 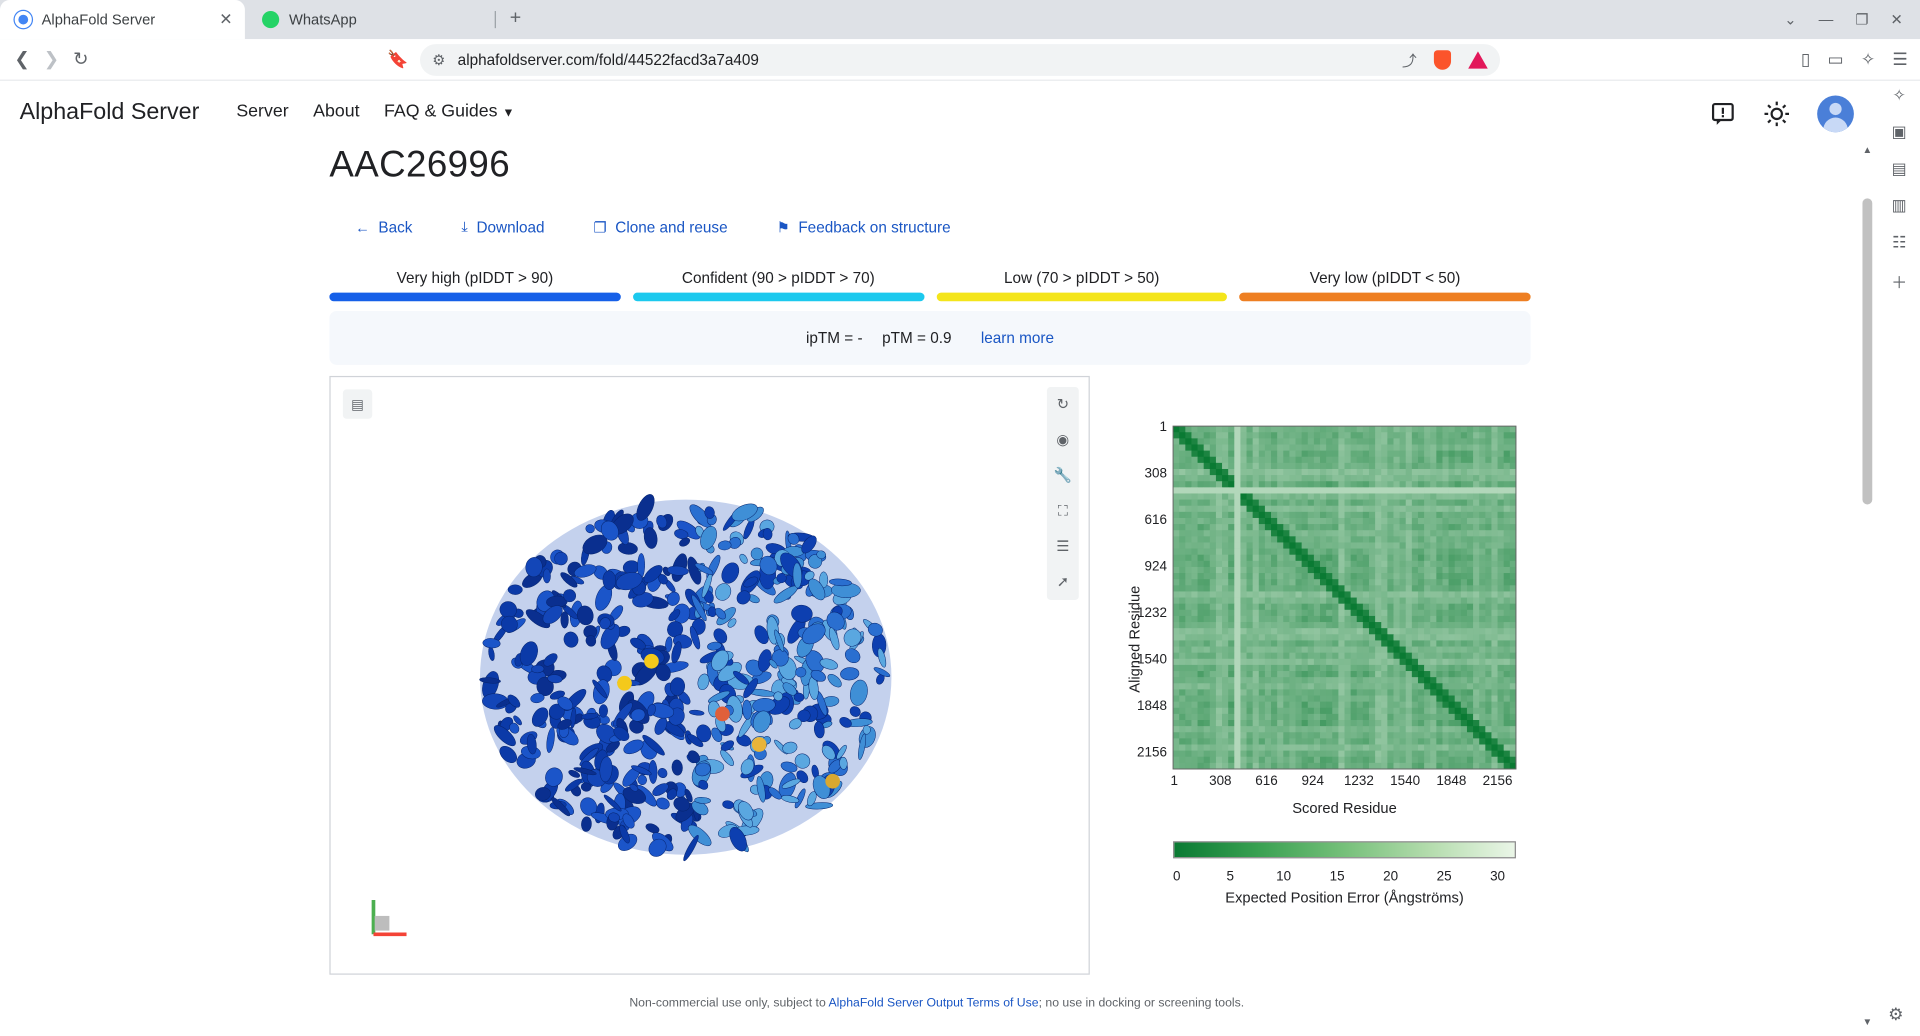 What do you see at coordinates (1063, 404) in the screenshot?
I see `reset-view-icon: ↻` at bounding box center [1063, 404].